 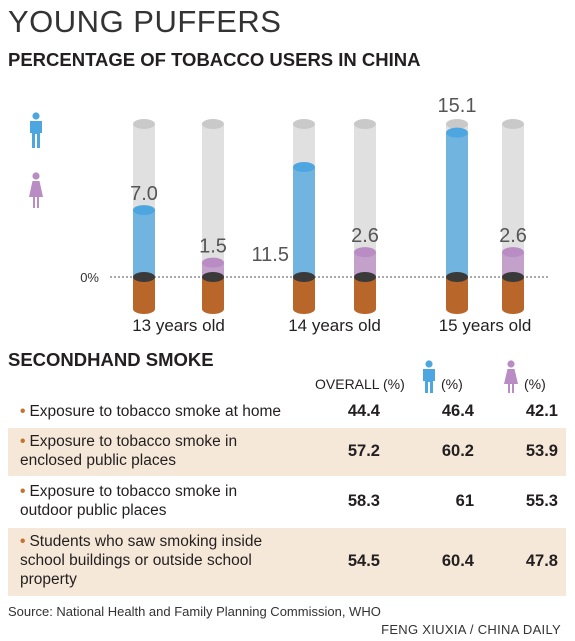 I want to click on female-column-header: (%), so click(x=535, y=384).